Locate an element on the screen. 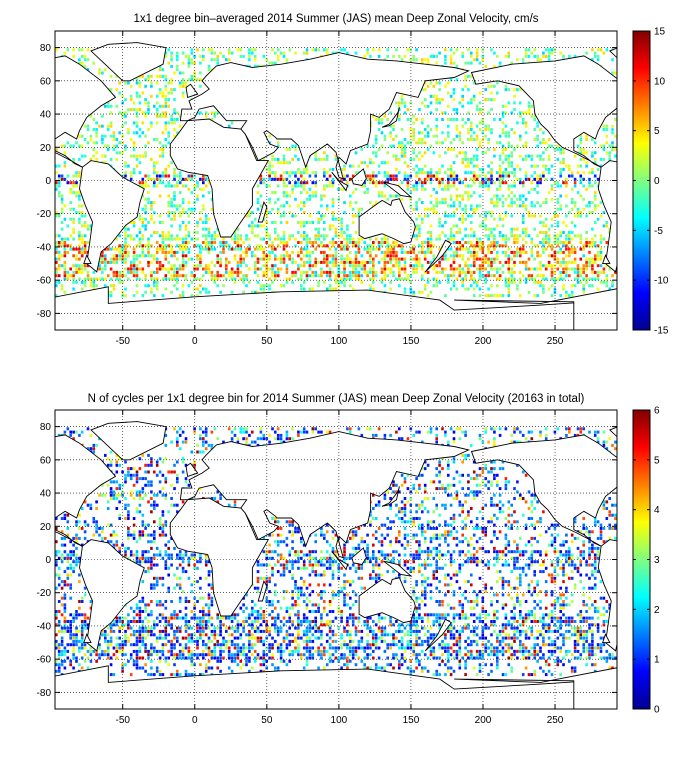  colorbar-tick-label: -15 is located at coordinates (661, 331).